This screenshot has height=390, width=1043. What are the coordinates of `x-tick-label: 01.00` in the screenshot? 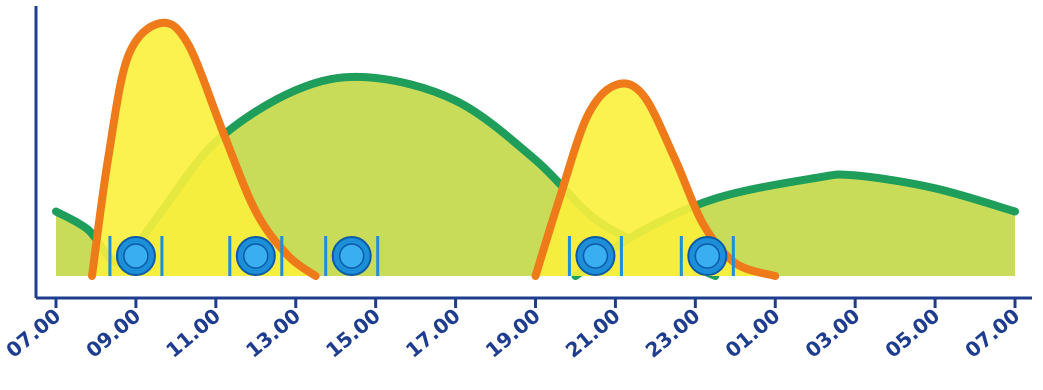 It's located at (753, 332).